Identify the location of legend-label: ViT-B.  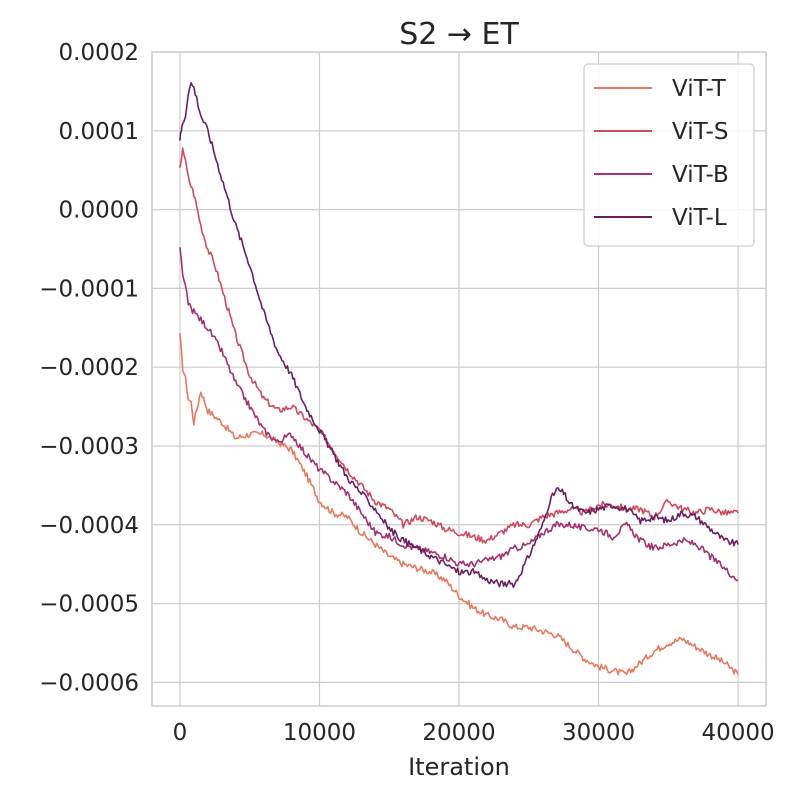
(700, 175).